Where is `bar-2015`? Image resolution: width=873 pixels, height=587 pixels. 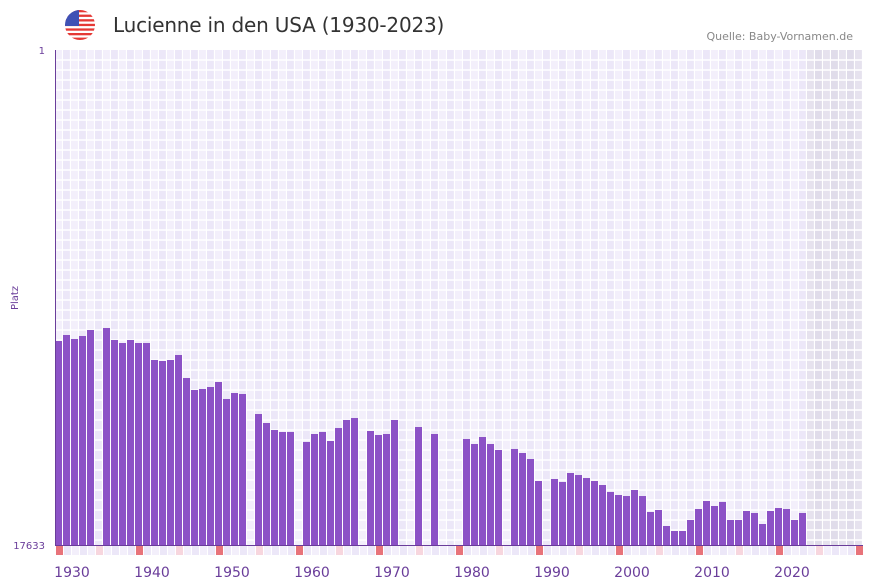 bar-2015 is located at coordinates (738, 532).